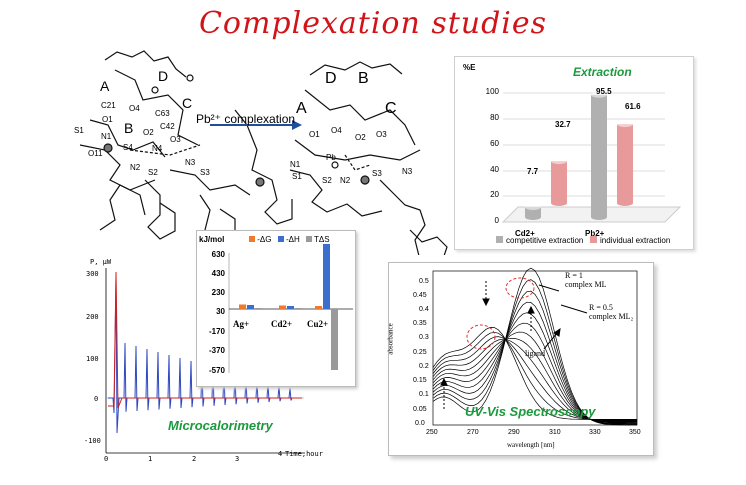 The image size is (746, 485). Describe the element at coordinates (280, 454) in the screenshot. I see `x-tick: 4` at that location.